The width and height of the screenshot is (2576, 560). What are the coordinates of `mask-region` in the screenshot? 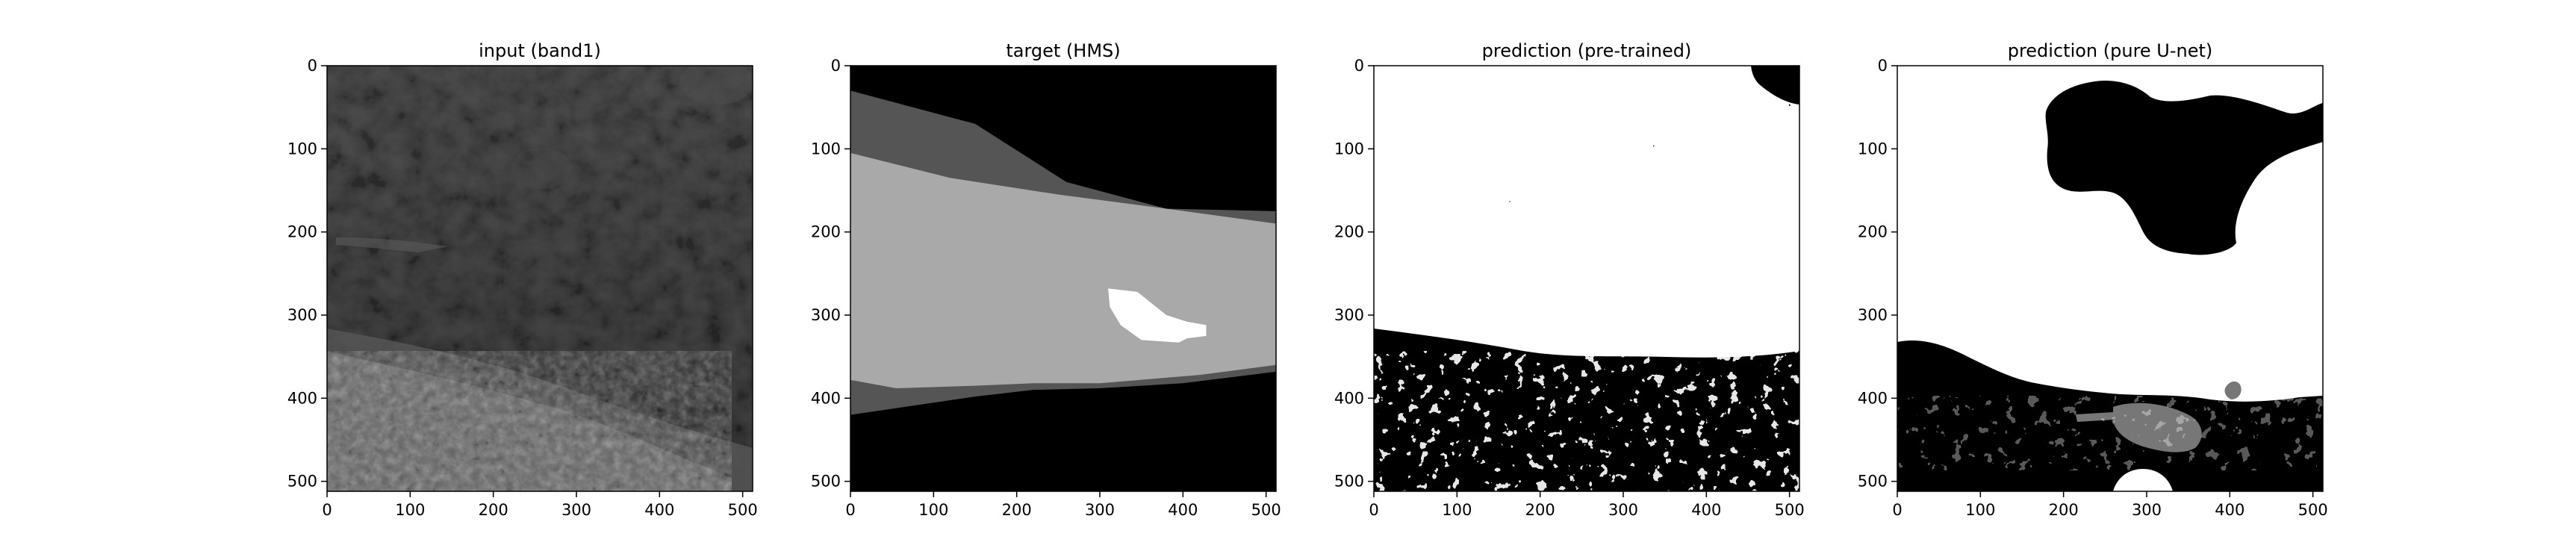 It's located at (1157, 315).